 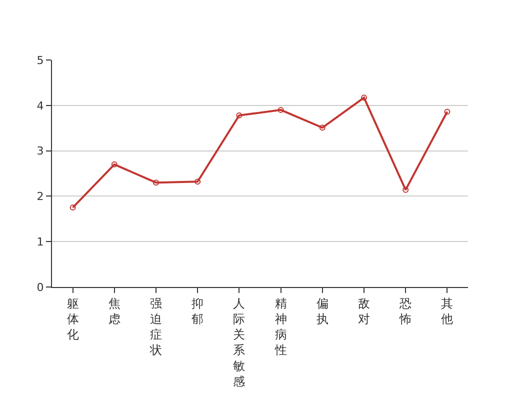 What do you see at coordinates (40, 60) in the screenshot?
I see `y-tick-label: 5` at bounding box center [40, 60].